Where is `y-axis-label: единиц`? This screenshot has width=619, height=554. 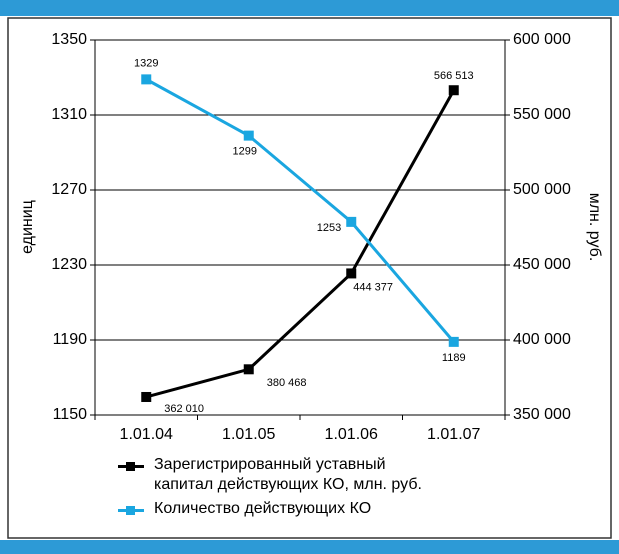 y-axis-label: единиц is located at coordinates (27, 227).